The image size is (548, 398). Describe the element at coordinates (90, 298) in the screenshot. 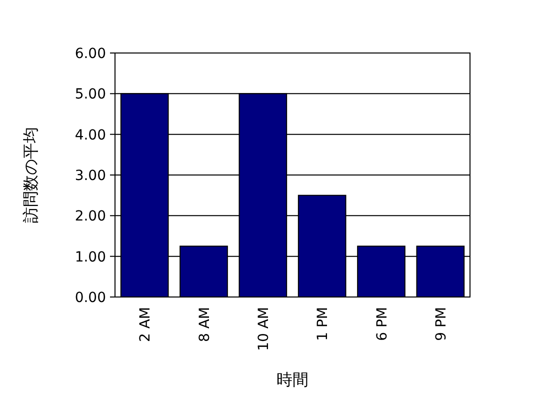

I see `y-tick-label: 0.00` at that location.